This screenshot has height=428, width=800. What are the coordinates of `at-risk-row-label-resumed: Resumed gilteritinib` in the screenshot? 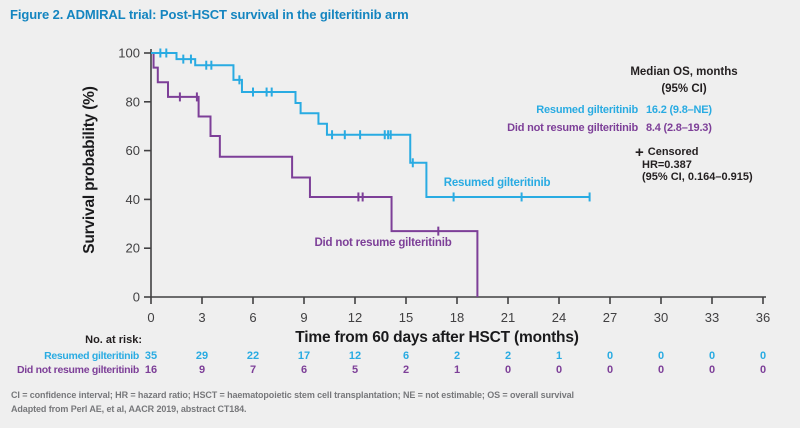 It's located at (91, 356).